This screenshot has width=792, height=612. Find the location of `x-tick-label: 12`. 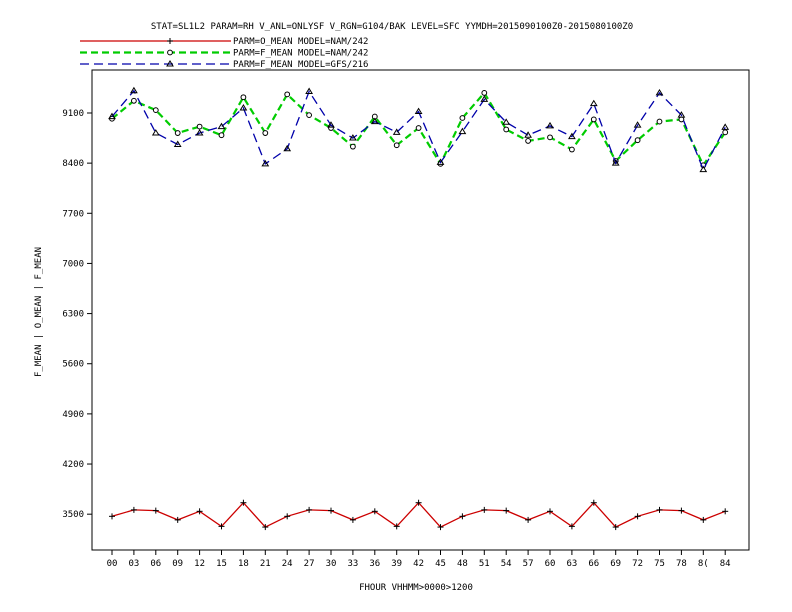

x-tick-label: 12 is located at coordinates (199, 564).